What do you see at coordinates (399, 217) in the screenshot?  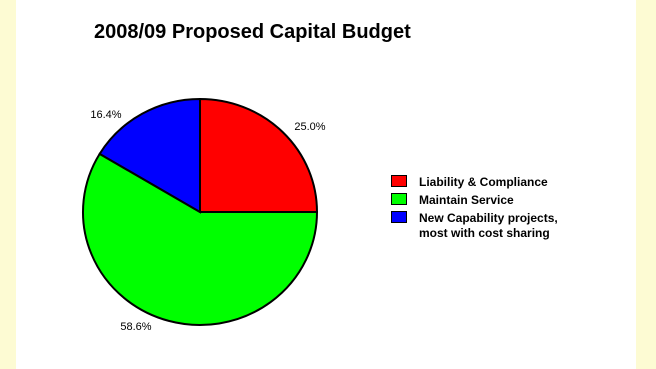 I see `legend-swatch-new-capability` at bounding box center [399, 217].